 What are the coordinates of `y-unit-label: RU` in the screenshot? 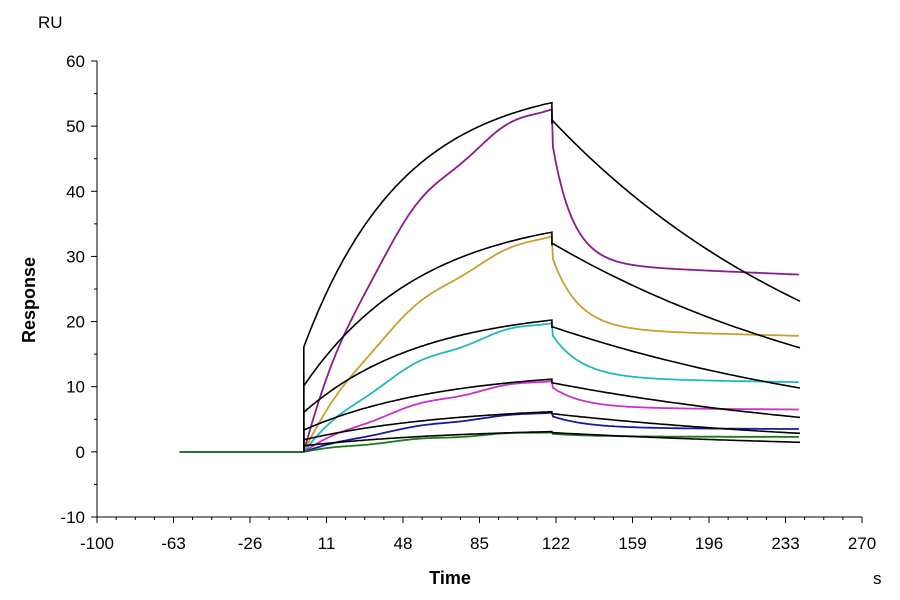 It's located at (50, 22).